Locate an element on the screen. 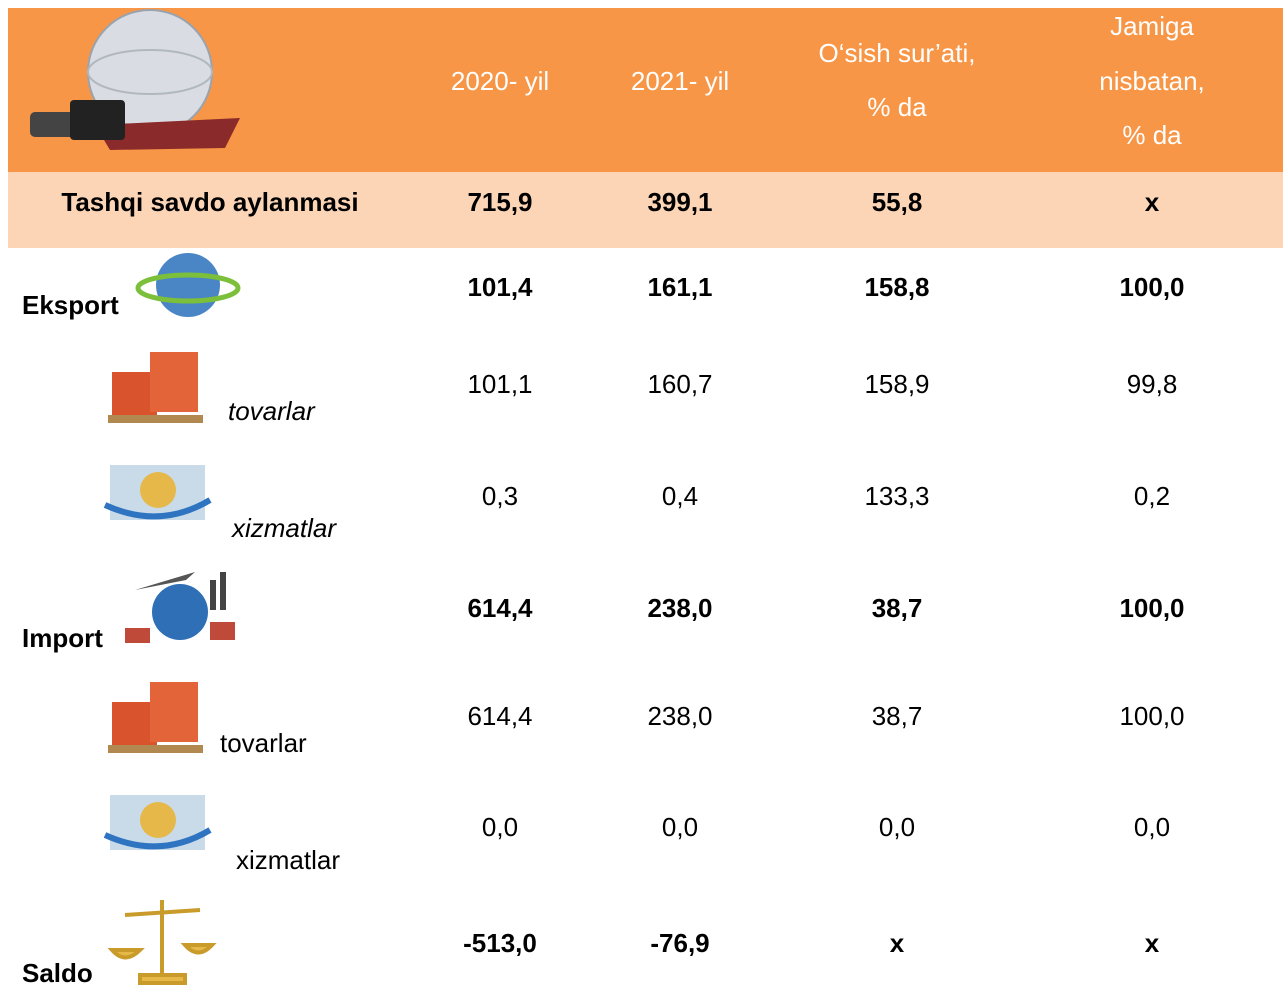  cell: 161,1 is located at coordinates (679, 287).